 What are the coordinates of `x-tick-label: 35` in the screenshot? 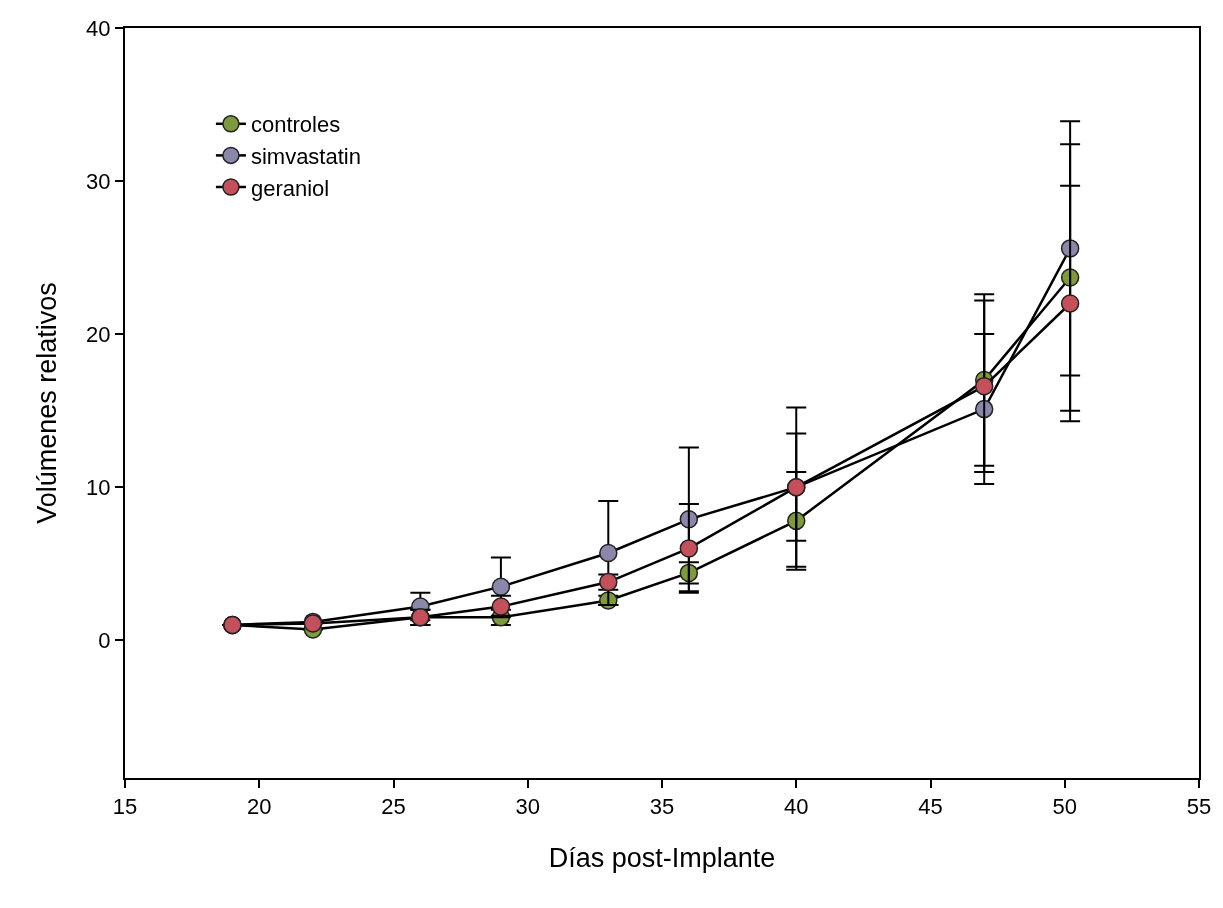 It's located at (662, 807).